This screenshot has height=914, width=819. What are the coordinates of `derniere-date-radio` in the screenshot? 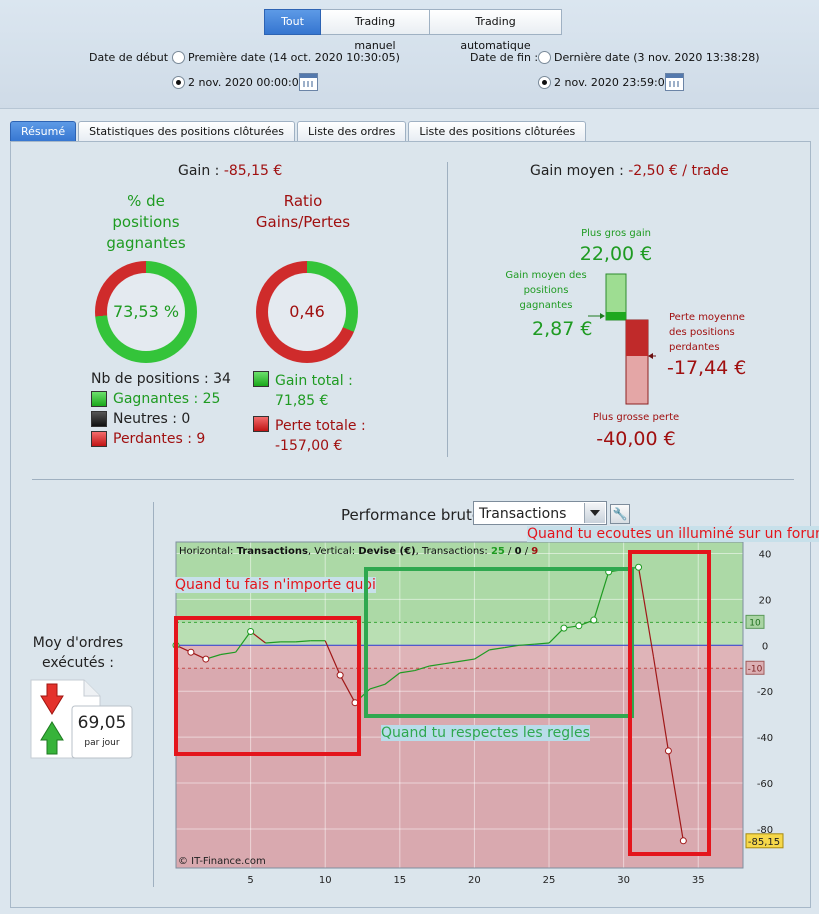 It's located at (544, 57).